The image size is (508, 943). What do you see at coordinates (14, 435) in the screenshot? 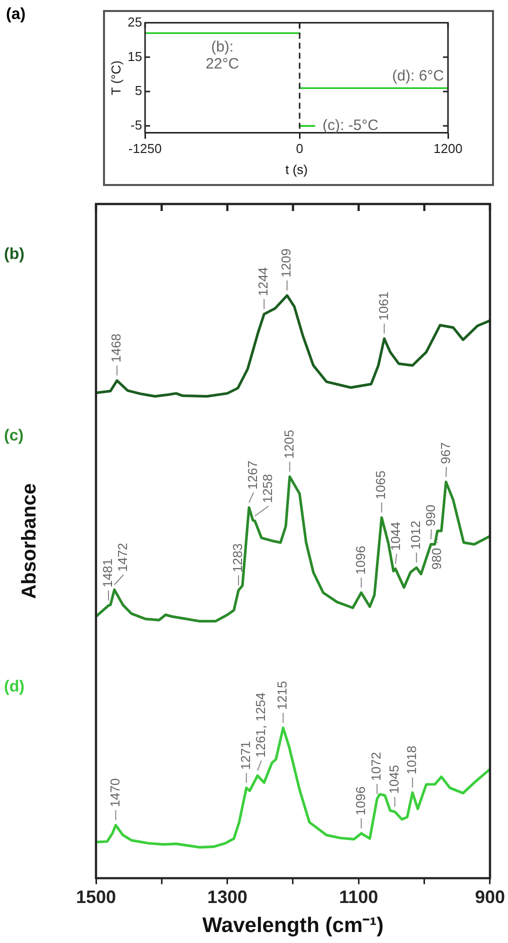
I see `text: (c)` at bounding box center [14, 435].